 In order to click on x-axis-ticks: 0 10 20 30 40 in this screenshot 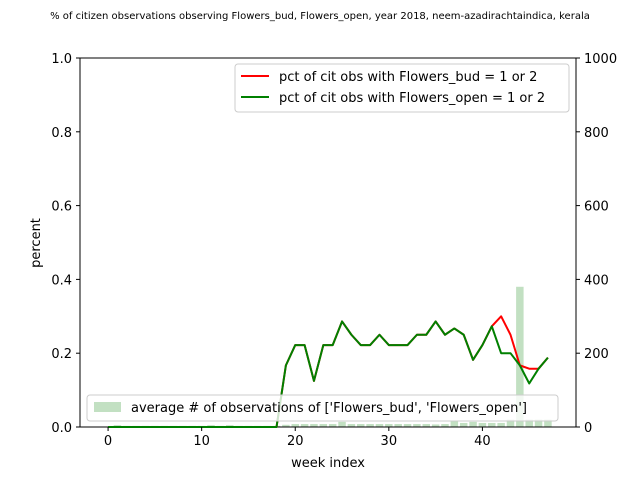, I will do `click(297, 438)`.